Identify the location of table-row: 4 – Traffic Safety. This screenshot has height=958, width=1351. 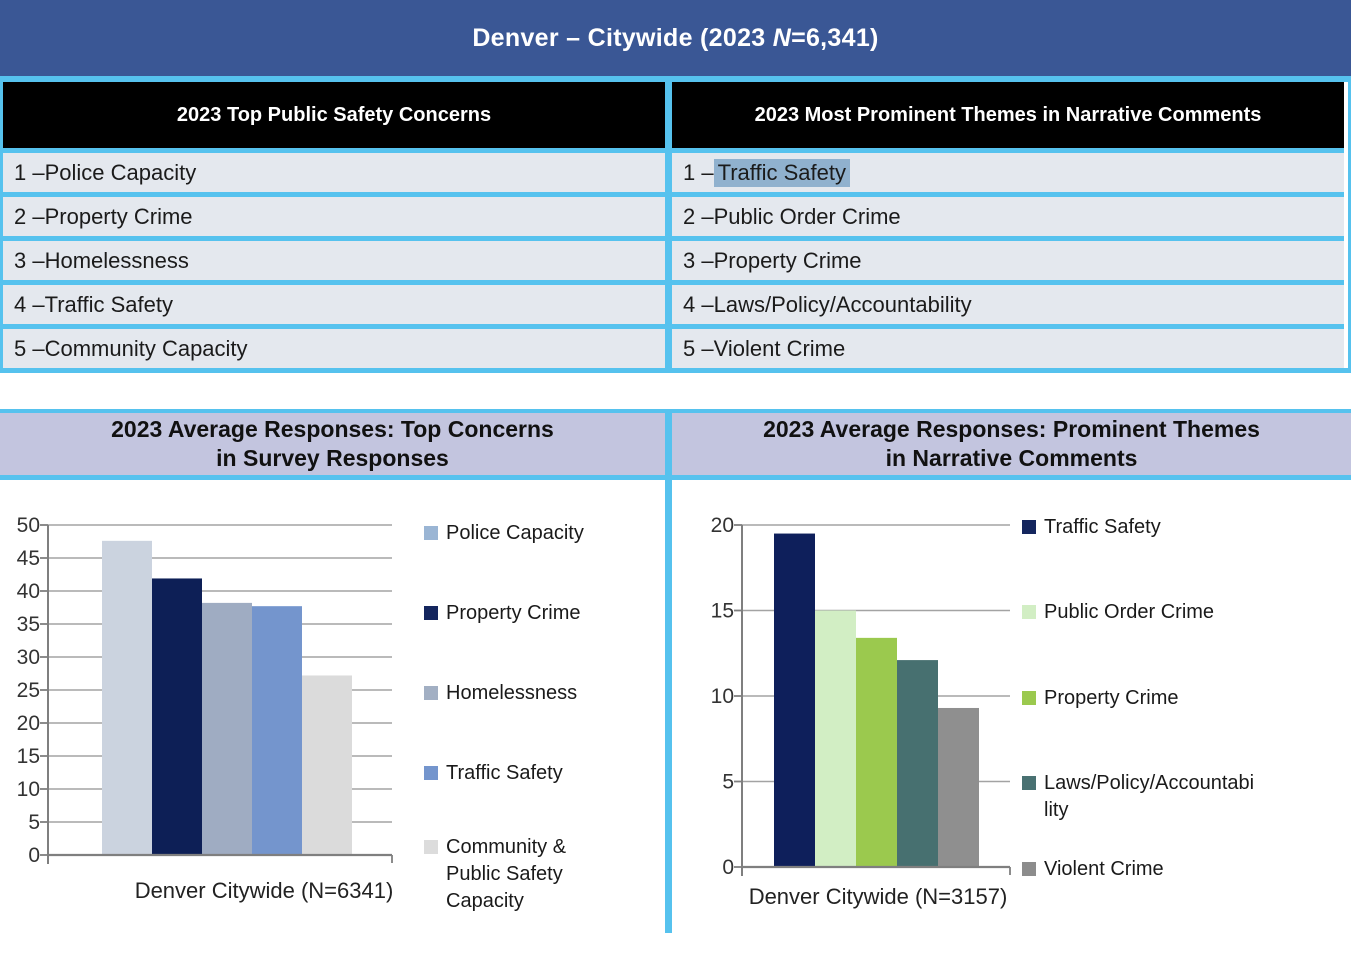
(334, 302).